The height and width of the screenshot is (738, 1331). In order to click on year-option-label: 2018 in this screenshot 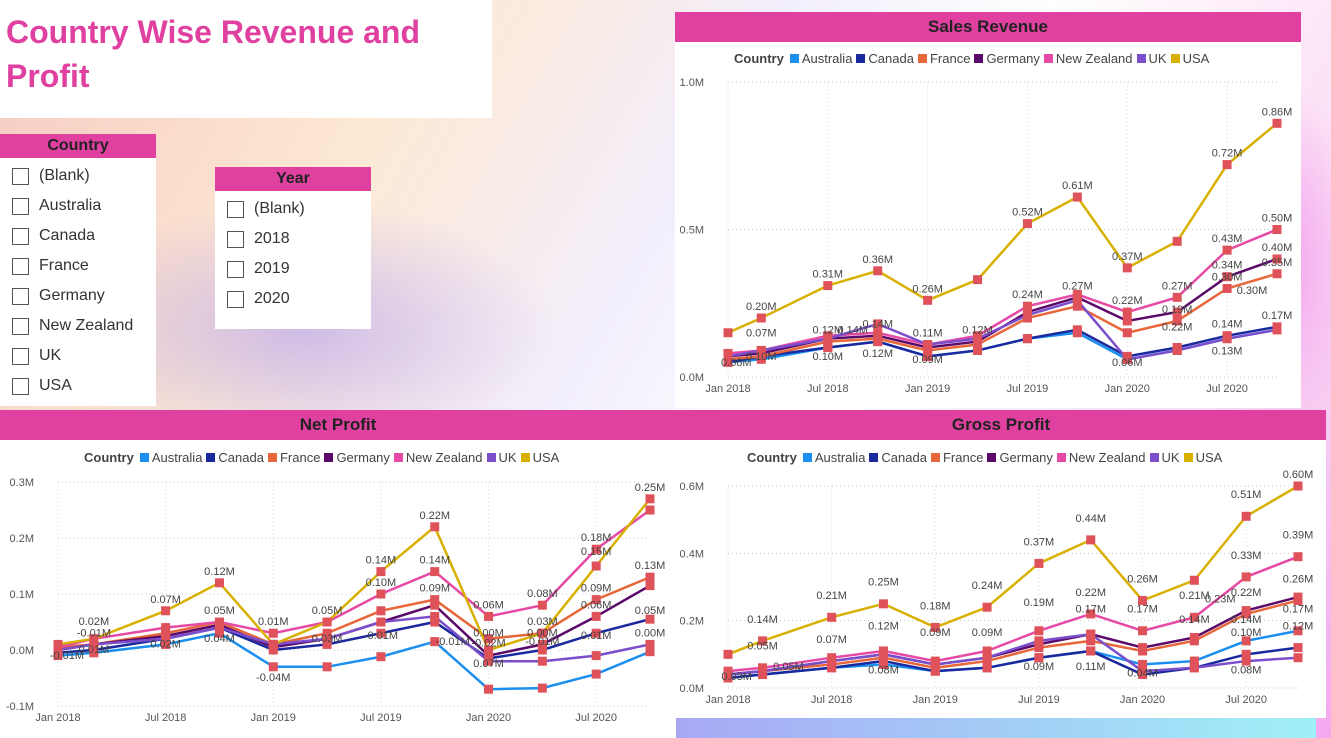, I will do `click(272, 238)`.